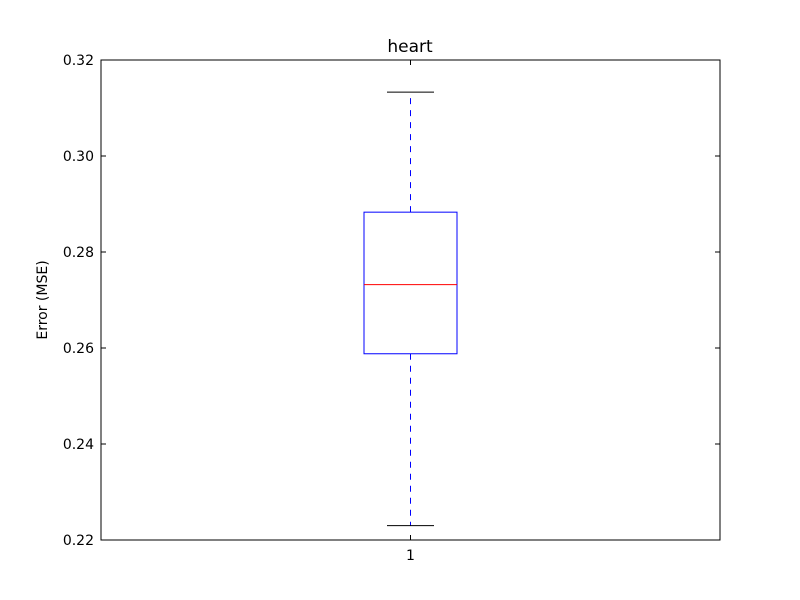 This screenshot has height=600, width=800. I want to click on y-tick-label: 0.22, so click(78, 541).